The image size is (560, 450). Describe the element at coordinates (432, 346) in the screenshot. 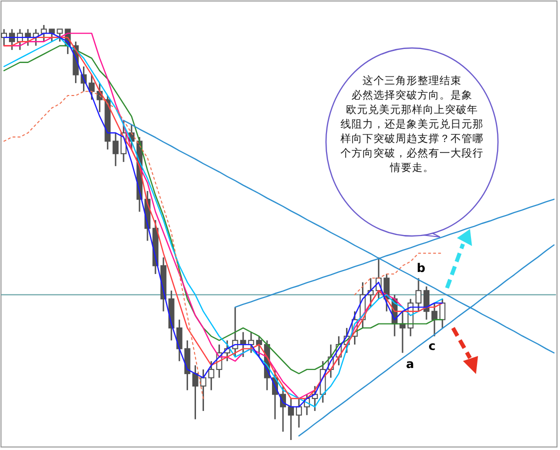

I see `annotation: c` at that location.